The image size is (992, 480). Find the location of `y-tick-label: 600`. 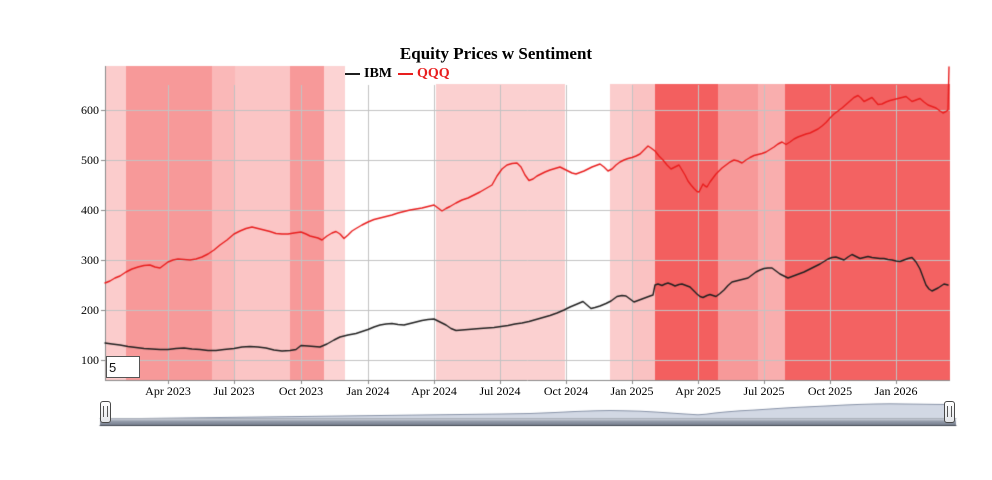

y-tick-label: 600 is located at coordinates (90, 109).